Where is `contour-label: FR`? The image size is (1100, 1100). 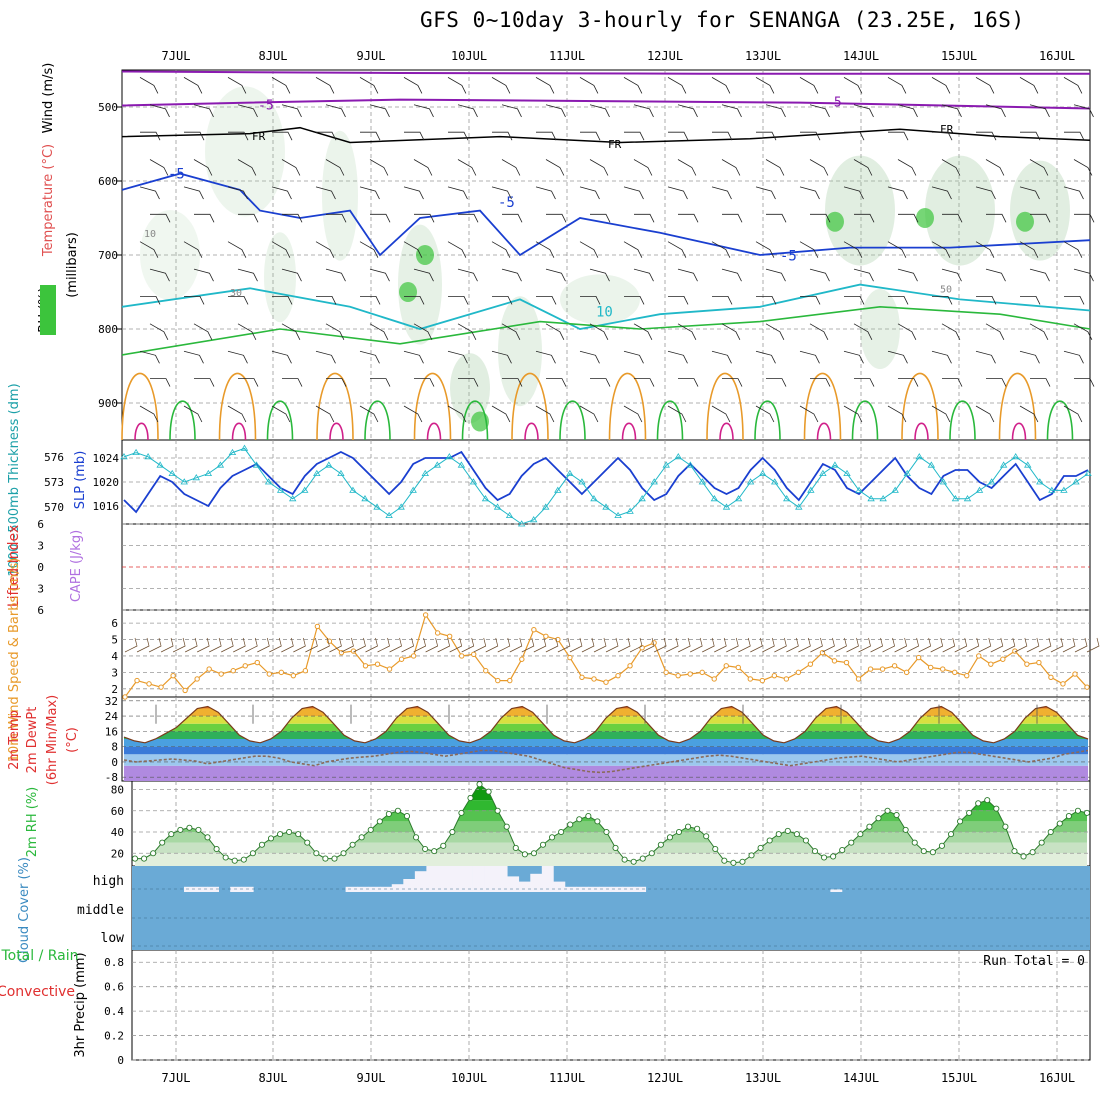 contour-label: FR is located at coordinates (615, 144).